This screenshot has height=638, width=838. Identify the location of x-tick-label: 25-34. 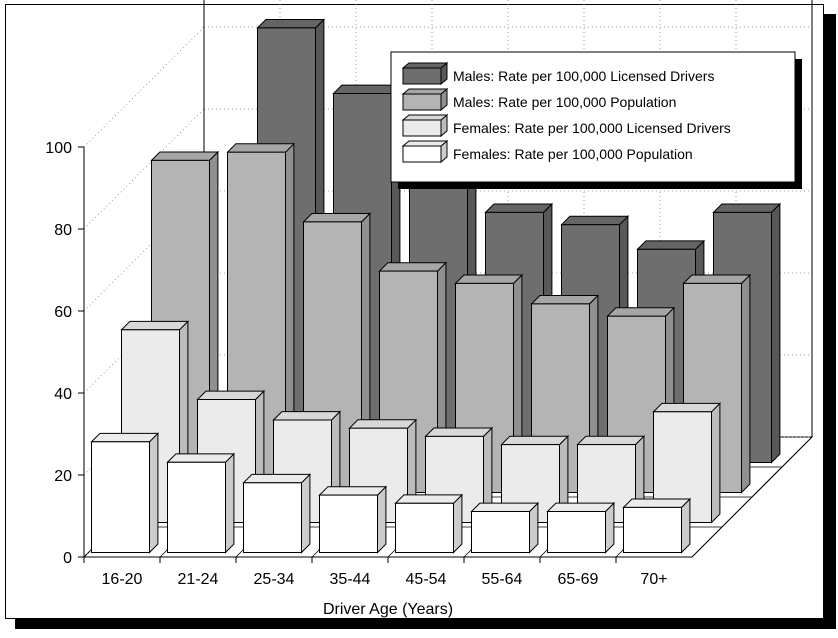
(274, 579).